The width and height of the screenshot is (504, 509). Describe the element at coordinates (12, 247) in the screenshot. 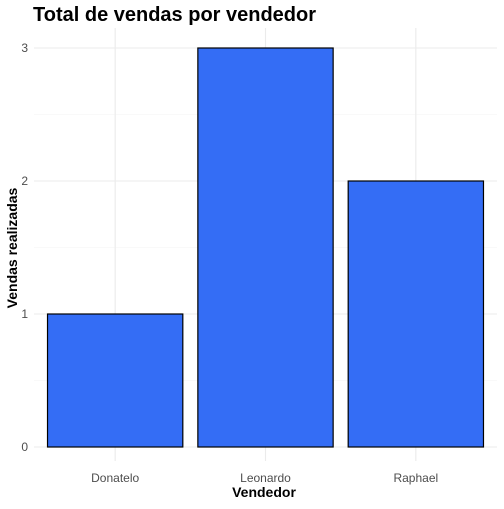

I see `y-axis-title: Vendas realizadas` at that location.